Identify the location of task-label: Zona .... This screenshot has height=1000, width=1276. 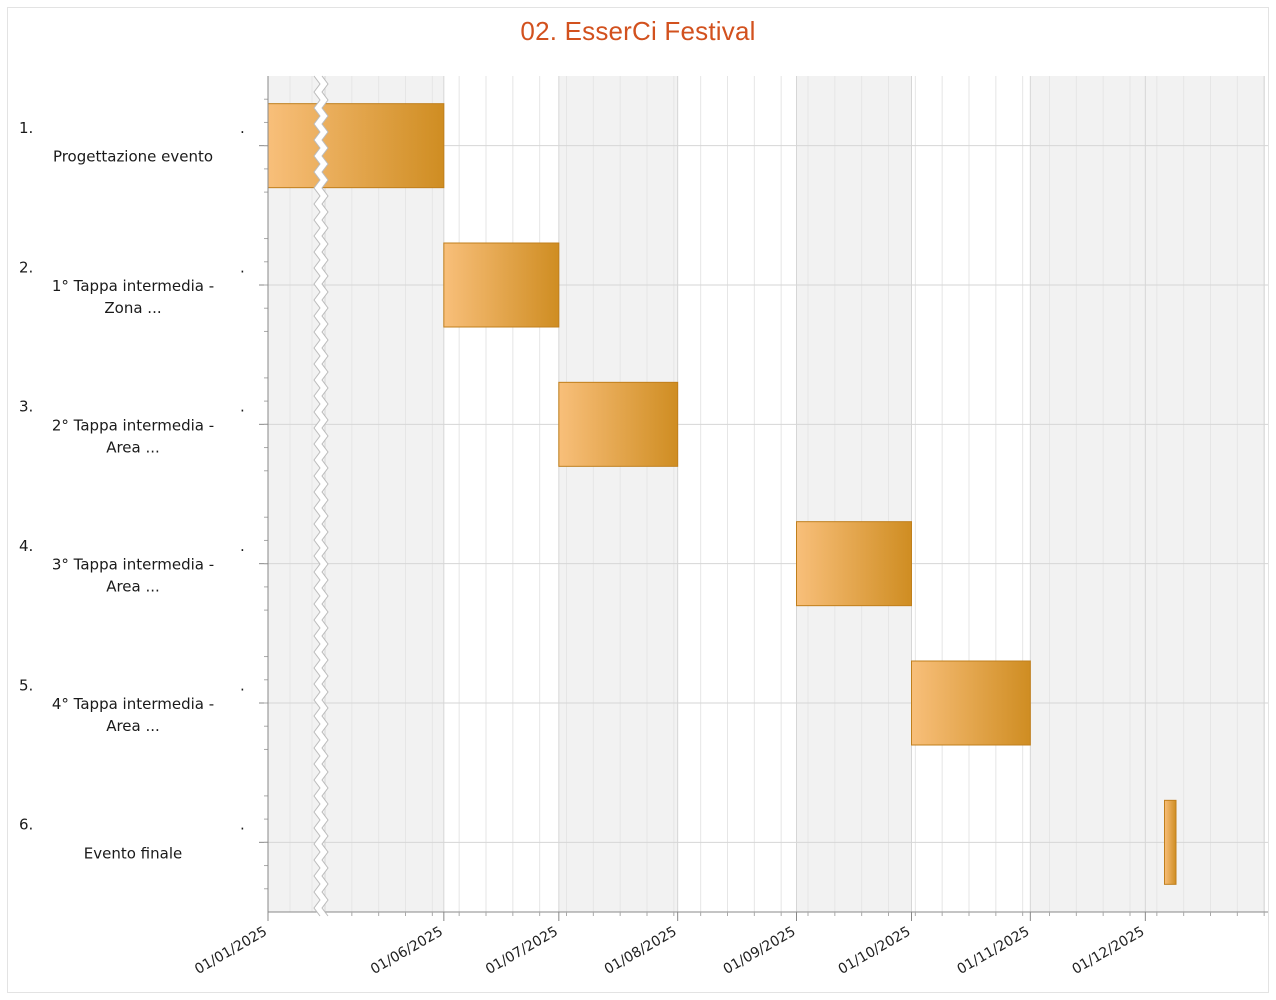
(132, 308).